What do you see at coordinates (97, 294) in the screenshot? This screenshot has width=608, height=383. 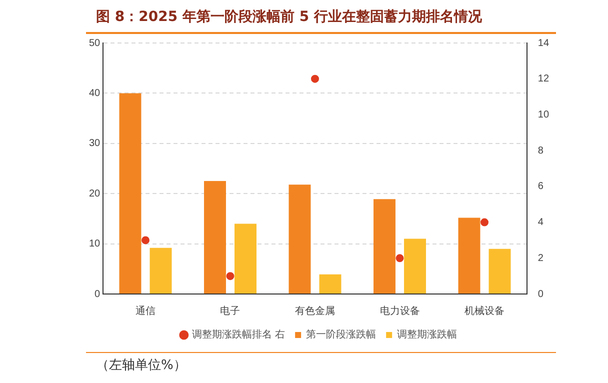 I see `y-tick-label: 0` at bounding box center [97, 294].